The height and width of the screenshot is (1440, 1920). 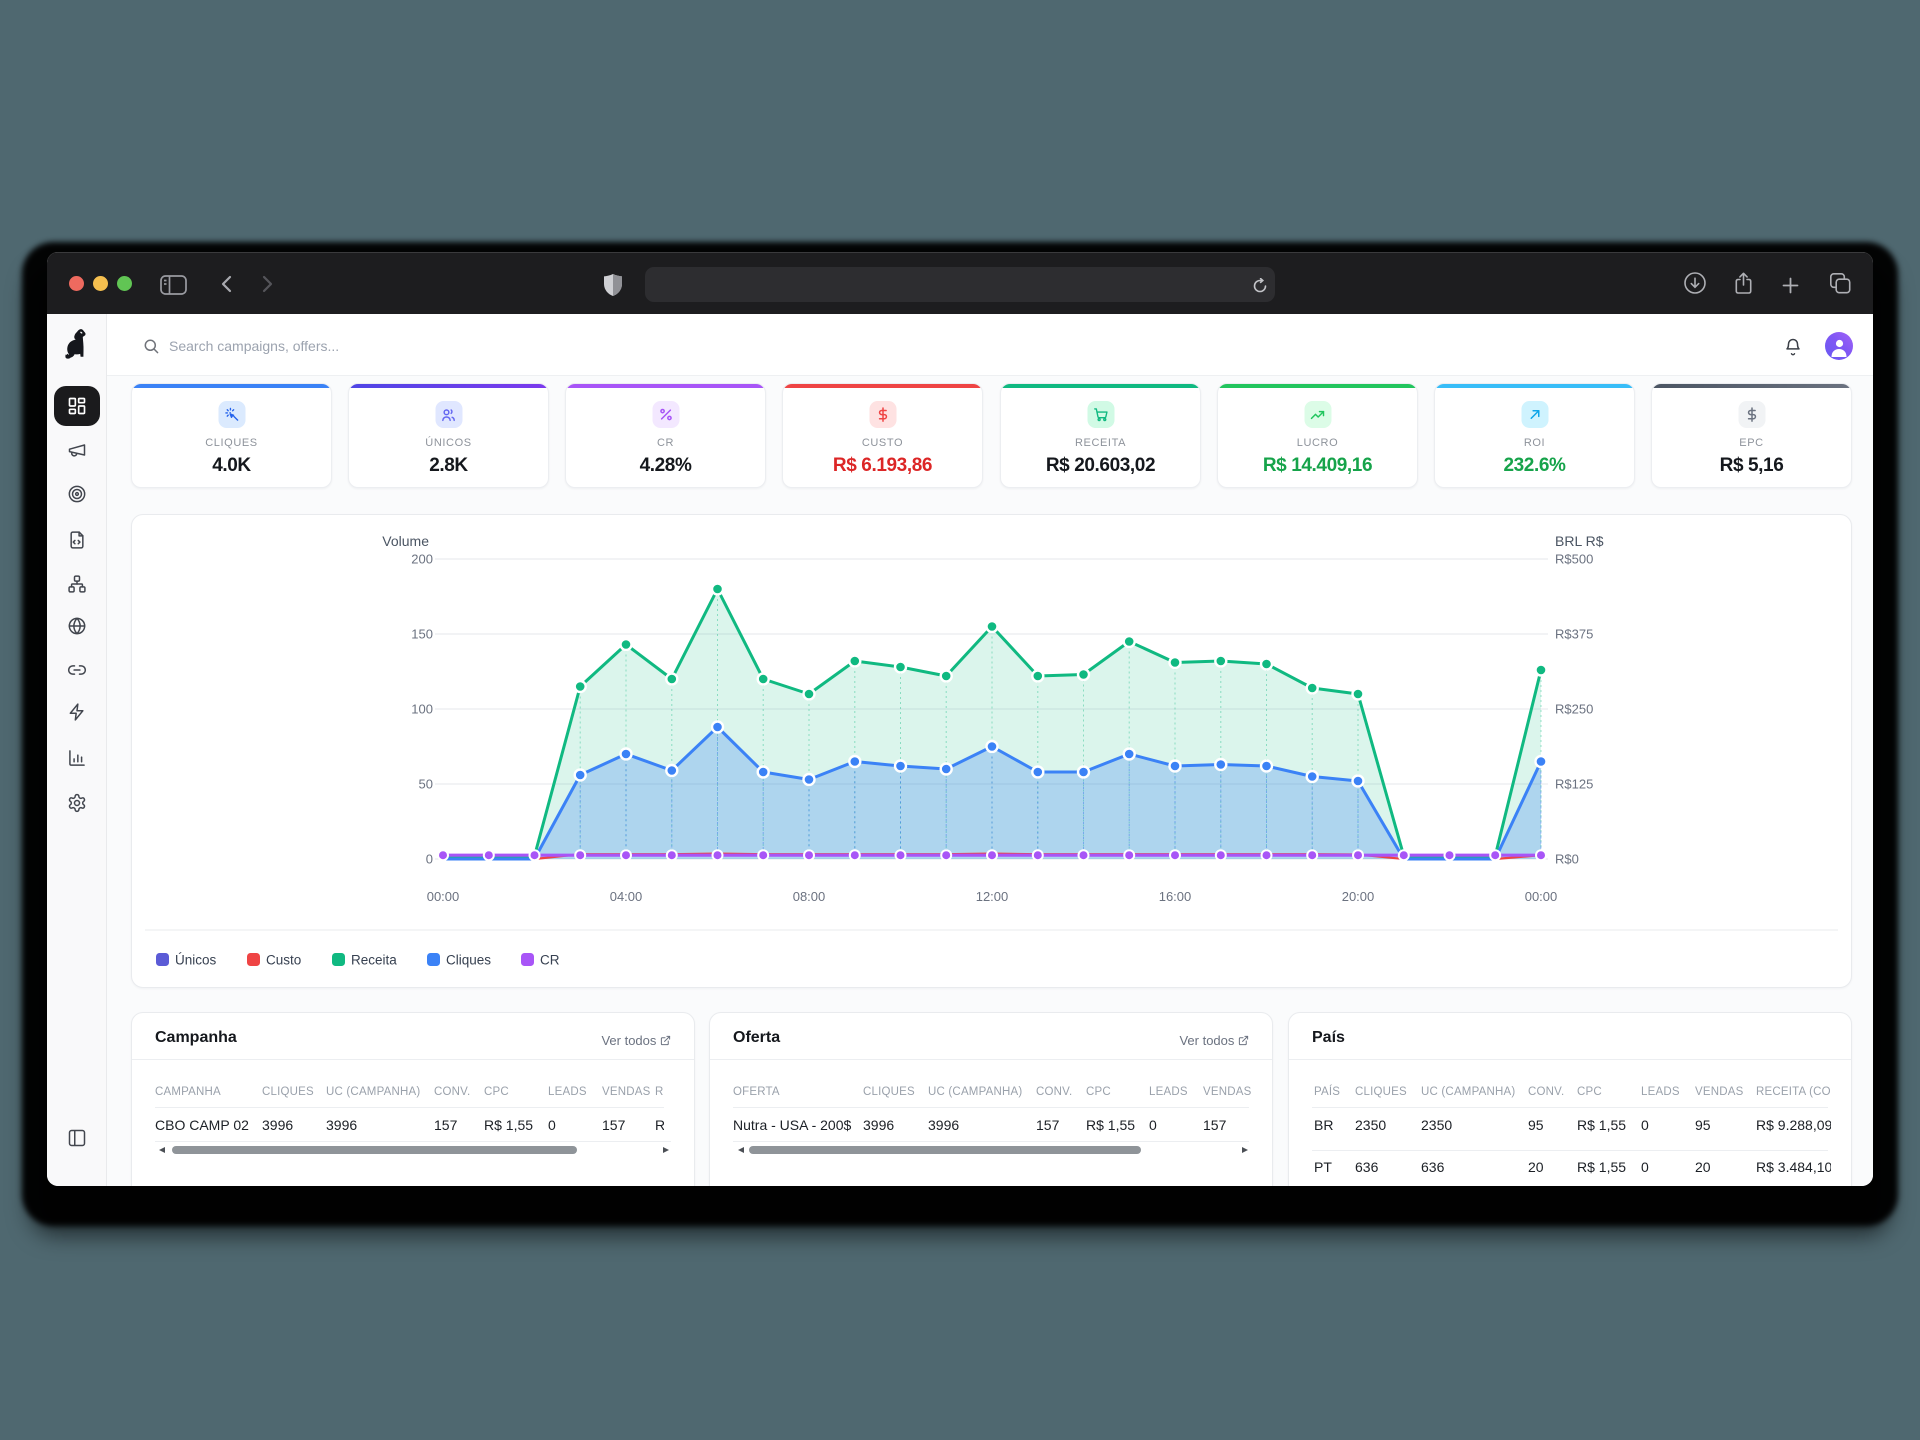 I want to click on svg-text: R$0, so click(x=1567, y=859).